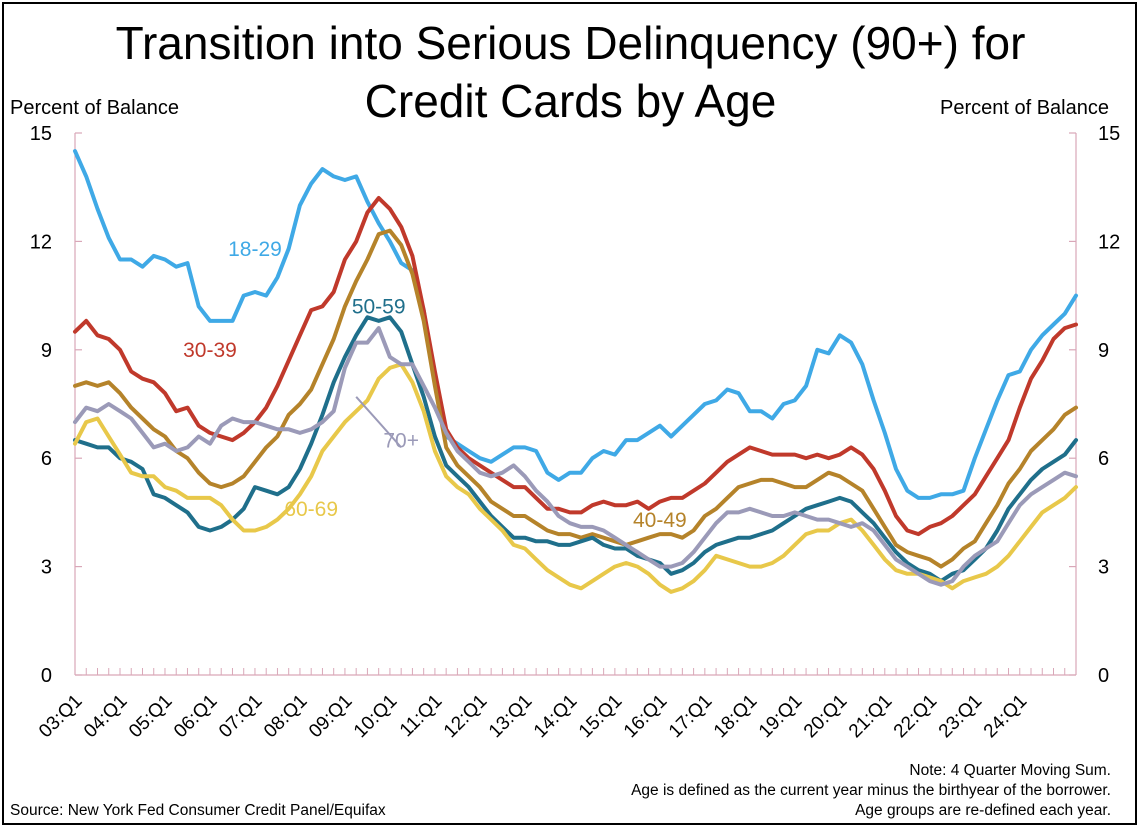 This screenshot has height=829, width=1141. I want to click on x-tick-label: 05:Q1, so click(150, 716).